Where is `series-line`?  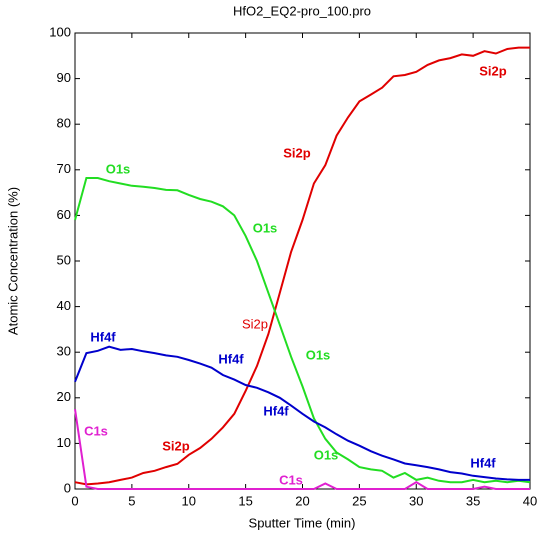 series-line is located at coordinates (302, 449).